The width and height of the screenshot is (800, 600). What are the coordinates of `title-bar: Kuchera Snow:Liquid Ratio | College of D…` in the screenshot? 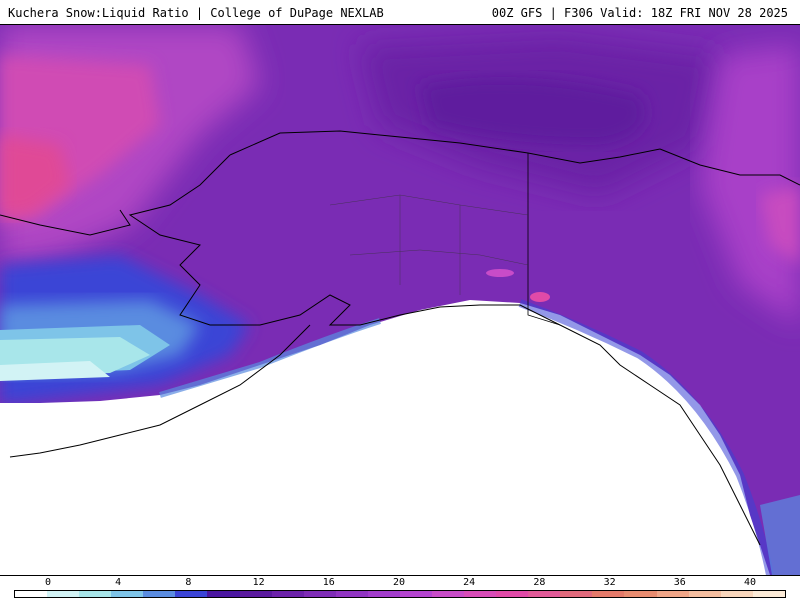 It's located at (400, 12).